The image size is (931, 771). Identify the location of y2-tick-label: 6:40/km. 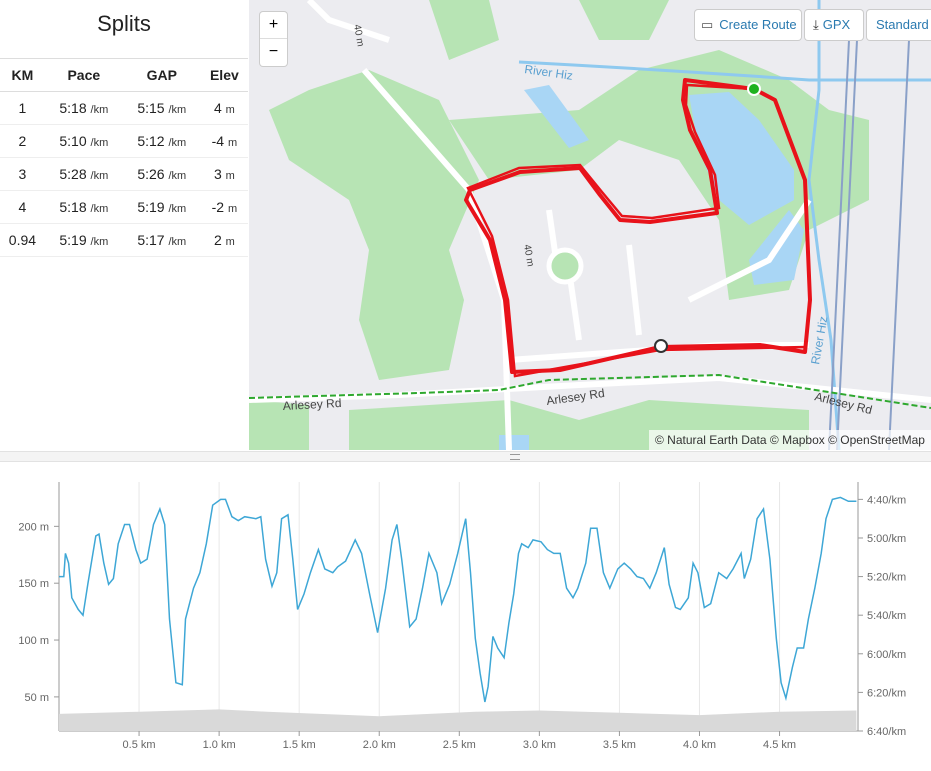
(886, 732).